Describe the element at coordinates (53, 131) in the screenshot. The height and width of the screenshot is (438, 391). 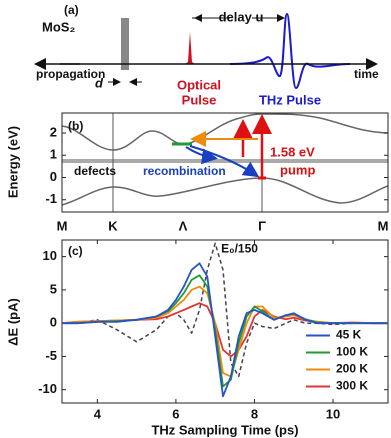
I see `y-tick-label: 2` at that location.